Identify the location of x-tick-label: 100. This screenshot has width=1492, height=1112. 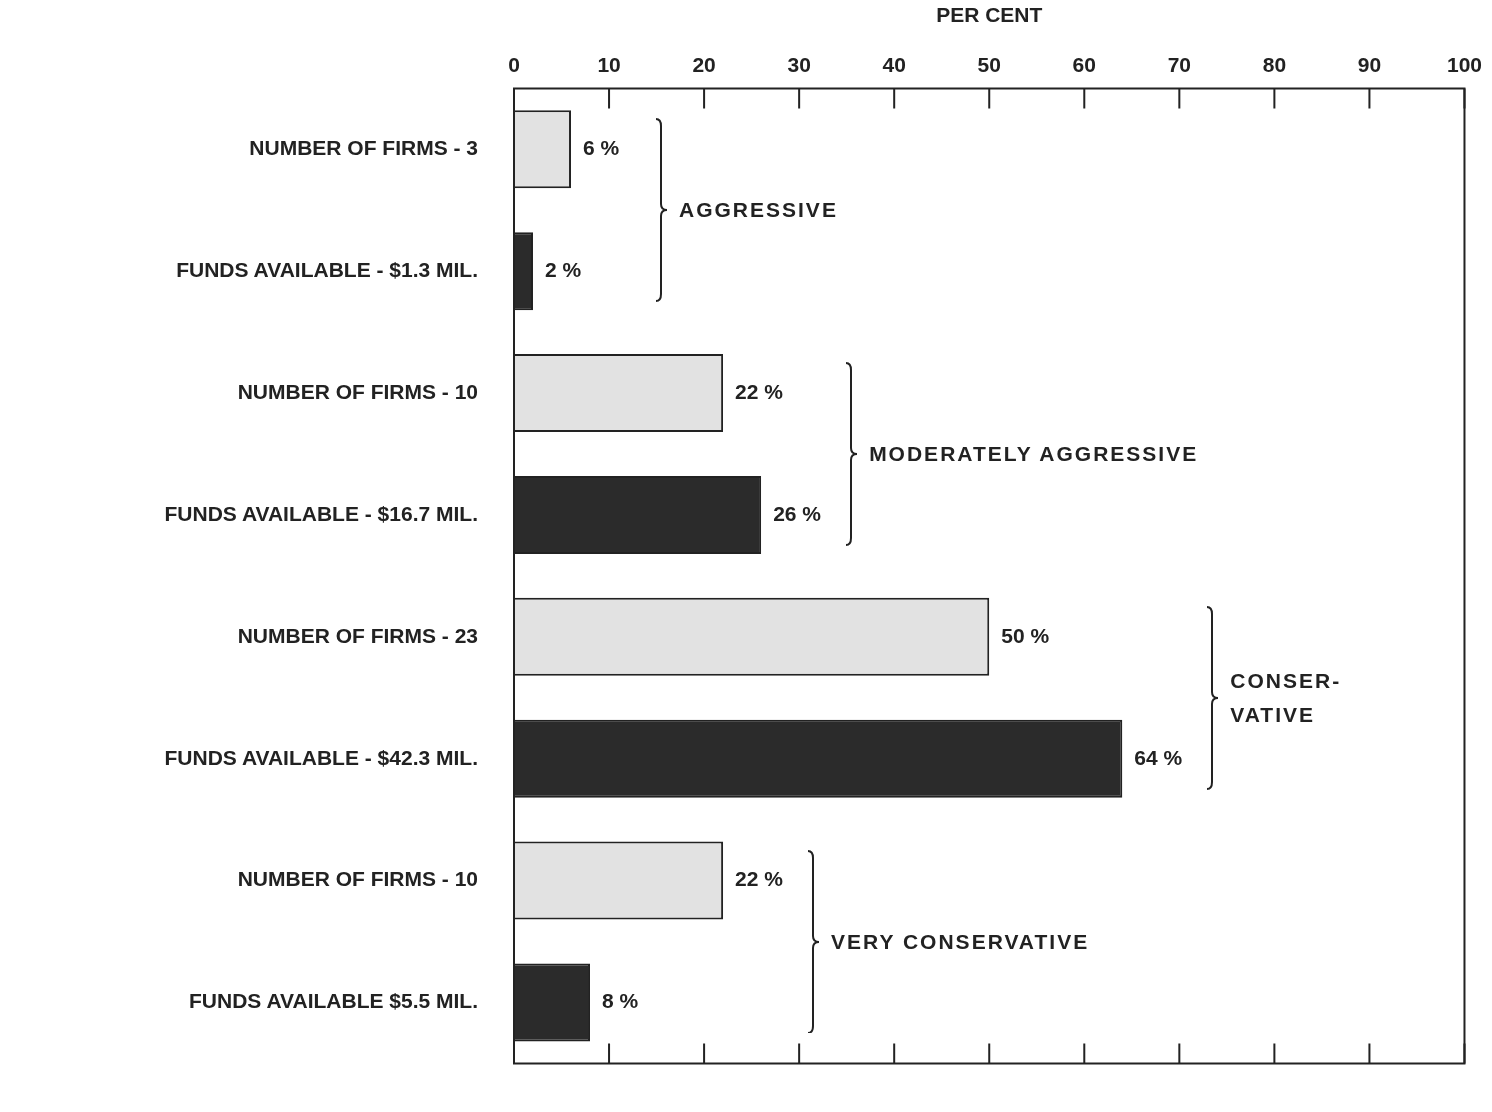
(1464, 64).